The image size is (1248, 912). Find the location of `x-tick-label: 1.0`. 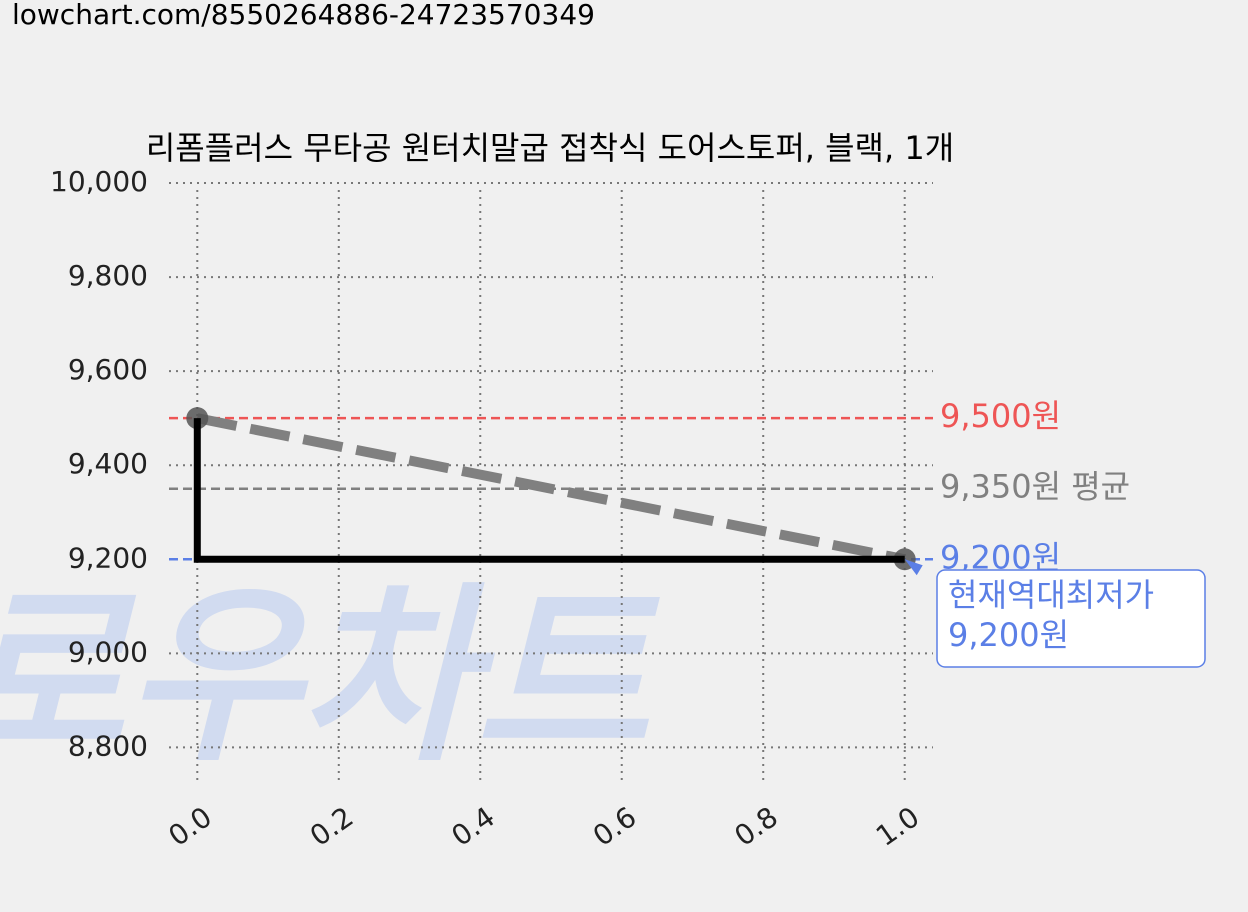

x-tick-label: 1.0 is located at coordinates (897, 826).